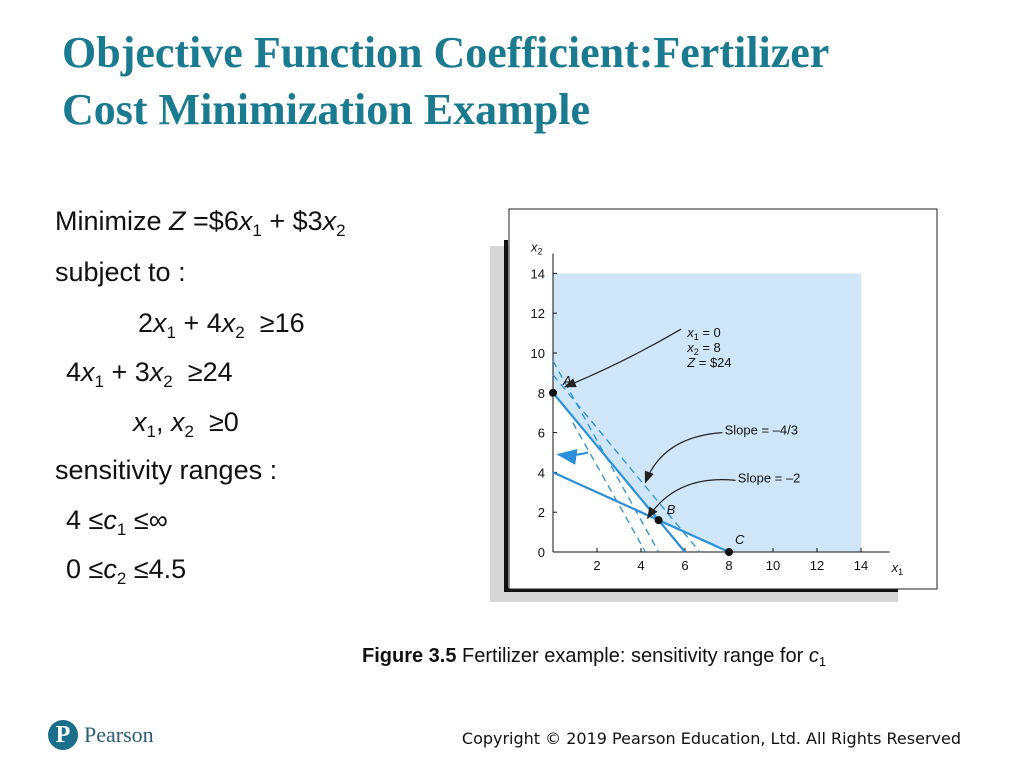 The width and height of the screenshot is (1024, 768). Describe the element at coordinates (541, 472) in the screenshot. I see `y-tick-label: 4` at that location.